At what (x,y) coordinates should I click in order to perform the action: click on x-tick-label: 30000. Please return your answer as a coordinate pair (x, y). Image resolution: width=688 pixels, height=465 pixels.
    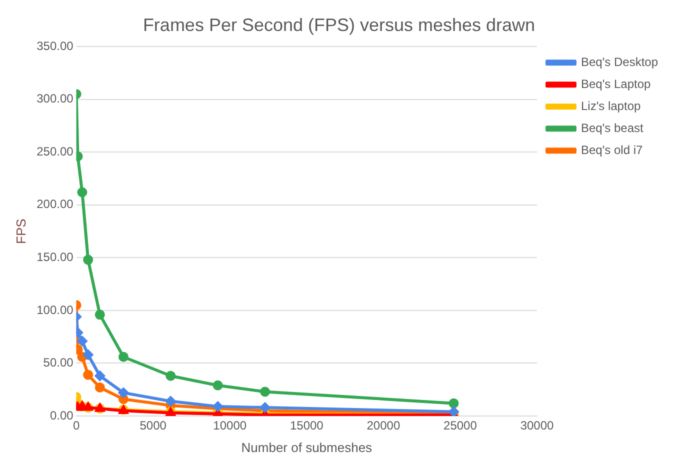
    Looking at the image, I should click on (537, 425).